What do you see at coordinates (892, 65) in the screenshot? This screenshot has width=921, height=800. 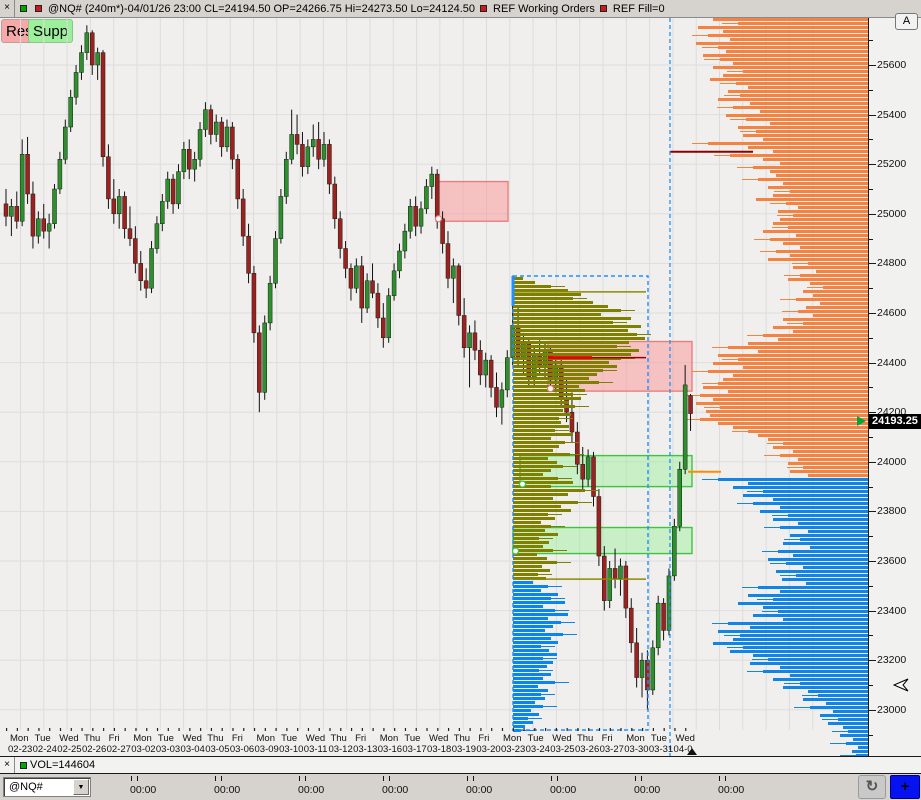 I see `price-tick-label: 25600` at bounding box center [892, 65].